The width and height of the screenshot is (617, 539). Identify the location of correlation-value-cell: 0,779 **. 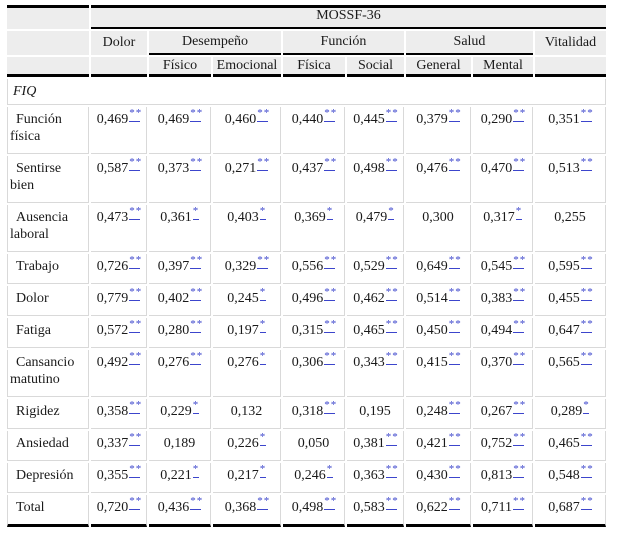
(119, 301).